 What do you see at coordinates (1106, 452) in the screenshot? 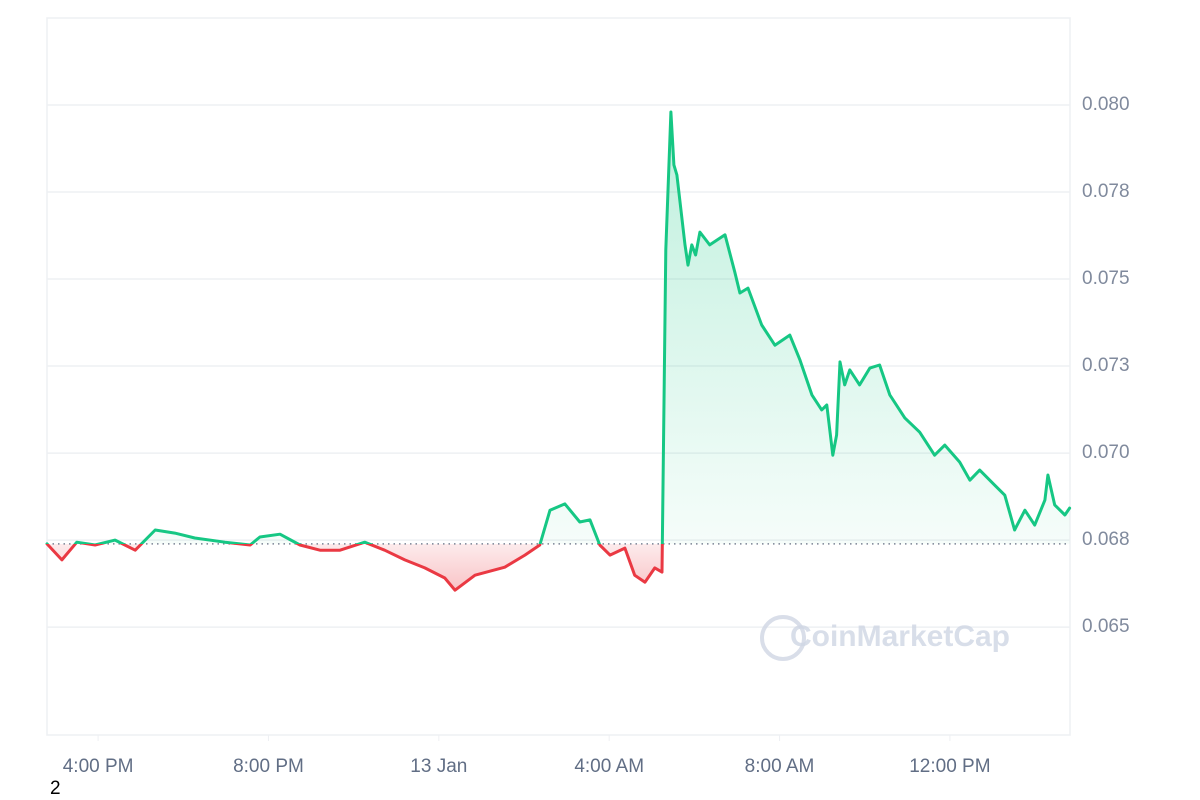
I see `y-tick-label: 0.070` at bounding box center [1106, 452].